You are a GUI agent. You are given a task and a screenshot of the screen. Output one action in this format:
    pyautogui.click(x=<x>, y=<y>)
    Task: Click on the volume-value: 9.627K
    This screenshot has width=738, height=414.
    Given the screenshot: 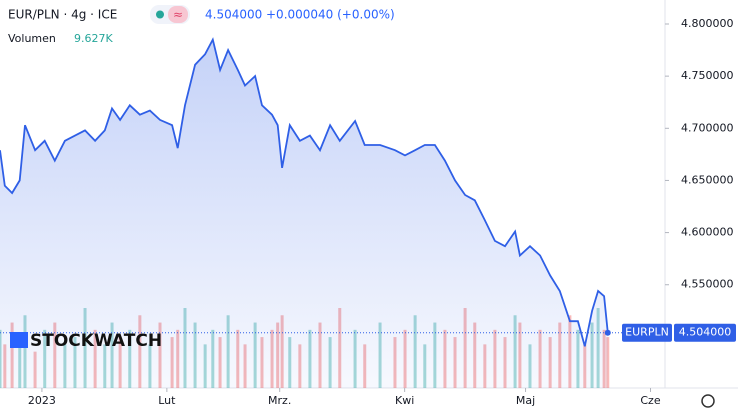 What is the action you would take?
    pyautogui.click(x=93, y=38)
    